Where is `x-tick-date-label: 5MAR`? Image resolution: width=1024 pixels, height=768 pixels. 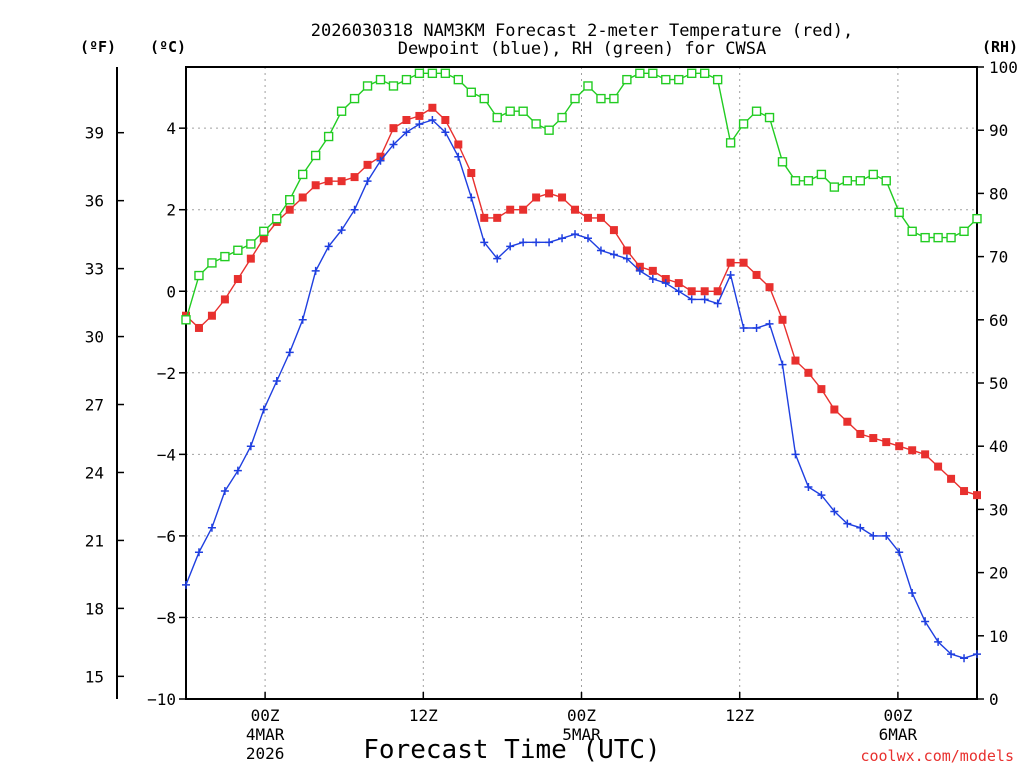
x-tick-date-label: 5MAR is located at coordinates (581, 734).